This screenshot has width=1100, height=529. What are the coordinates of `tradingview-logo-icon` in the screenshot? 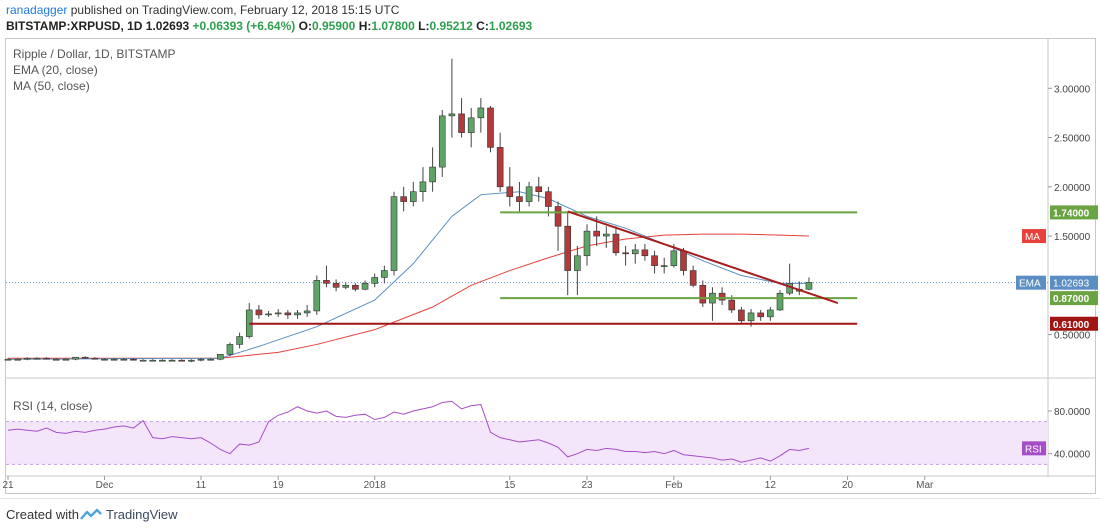 It's located at (91, 514).